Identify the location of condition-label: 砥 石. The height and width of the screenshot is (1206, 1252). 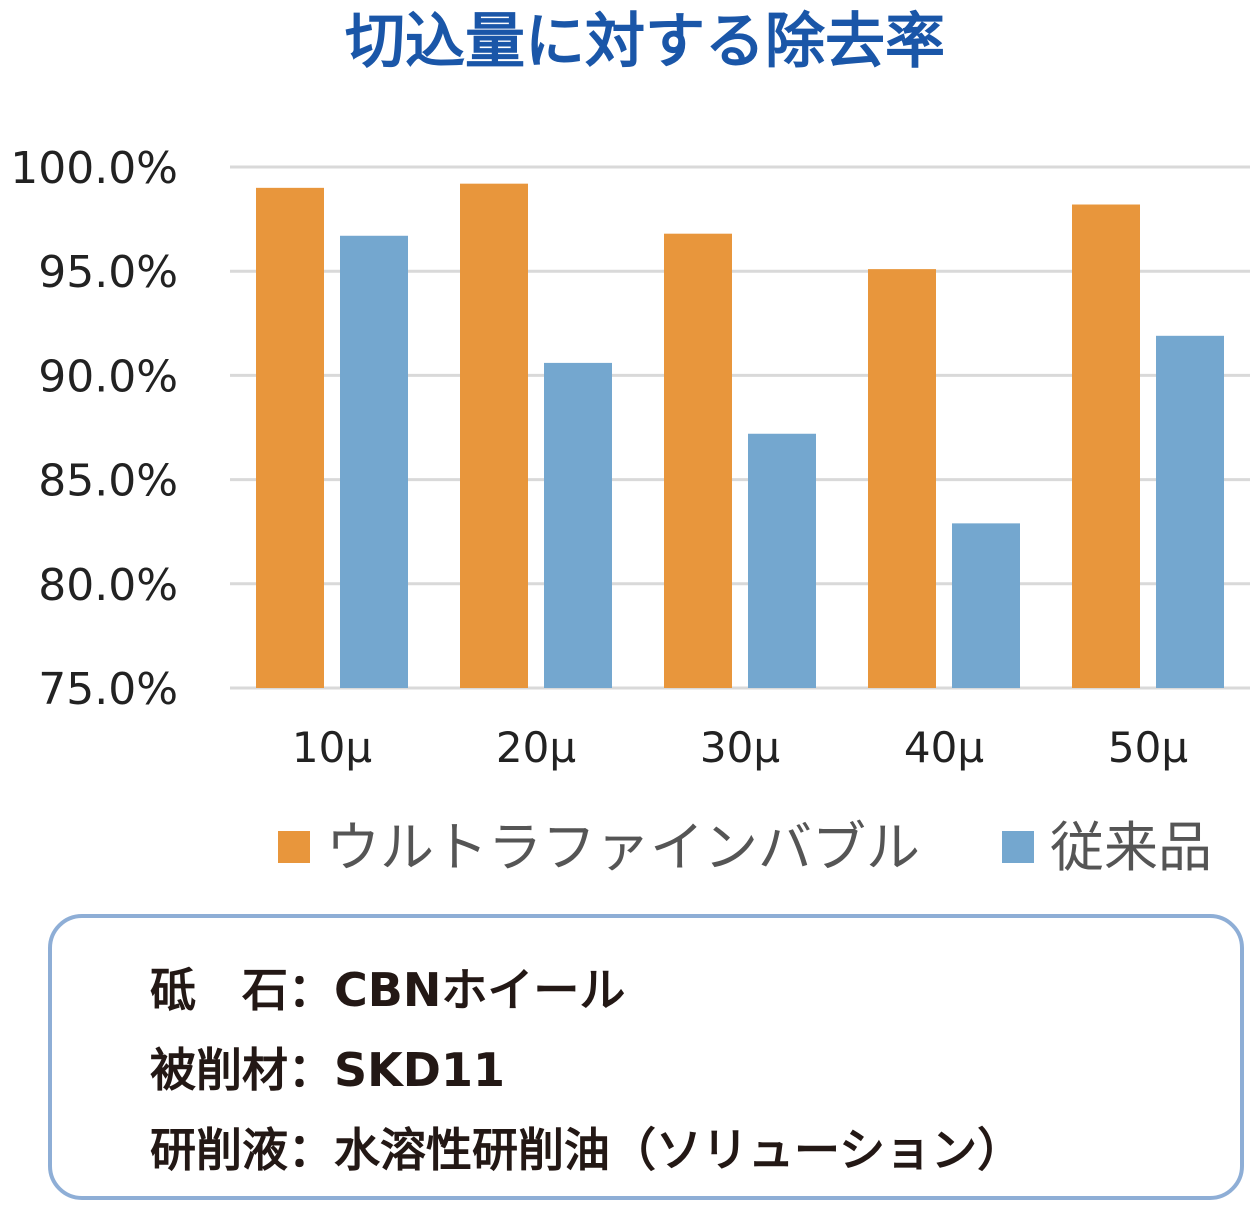
(219, 990).